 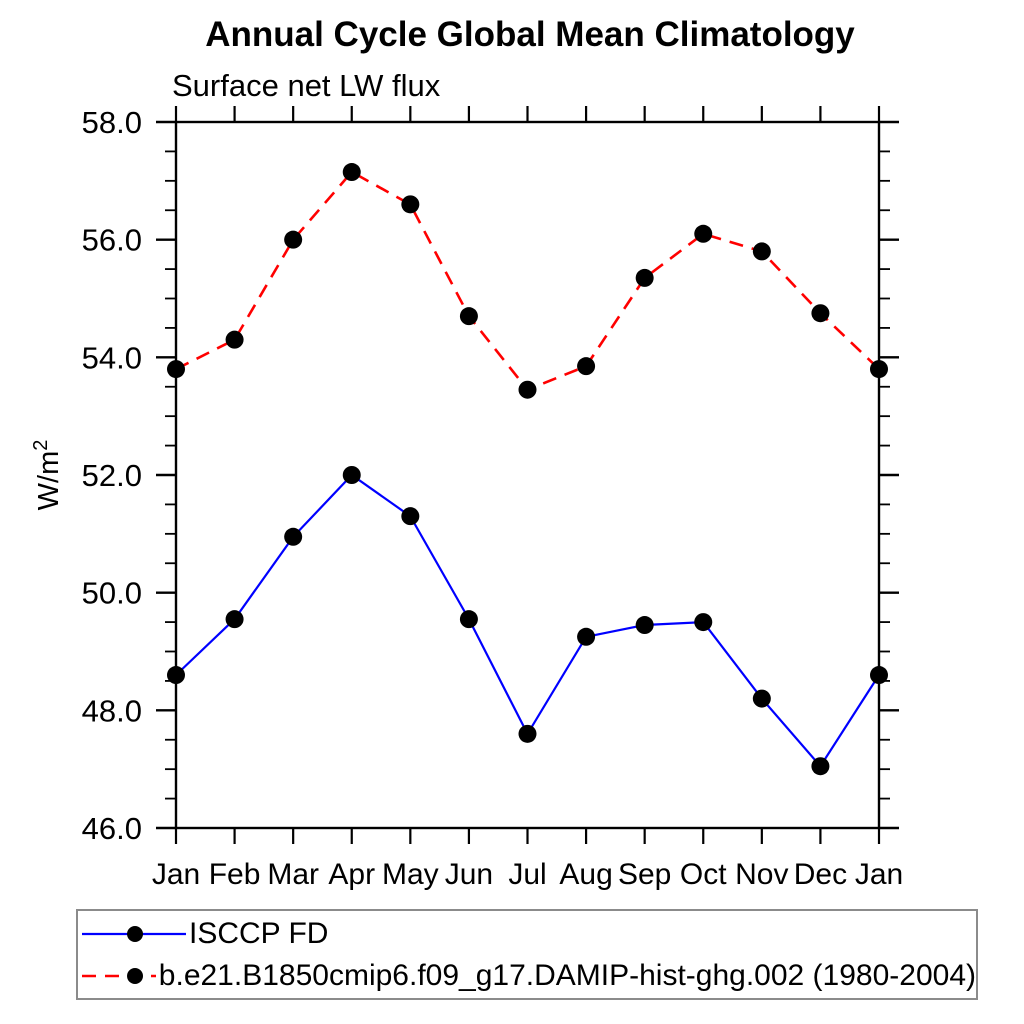 What do you see at coordinates (644, 874) in the screenshot?
I see `x-tick-label: Sep` at bounding box center [644, 874].